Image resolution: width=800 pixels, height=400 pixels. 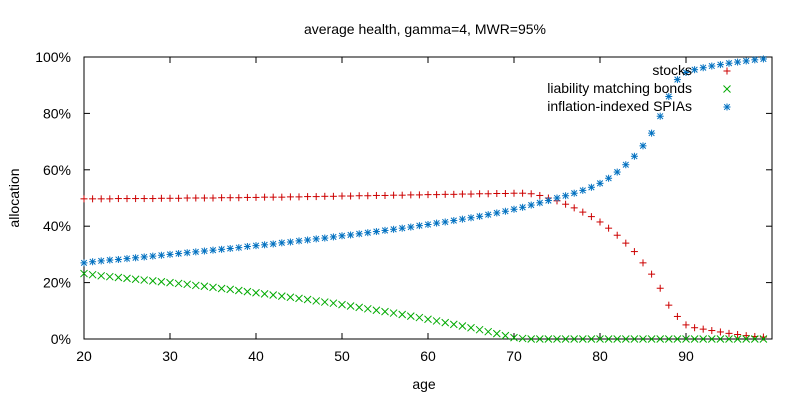 I want to click on y-tick-label: 80%, so click(x=57, y=113).